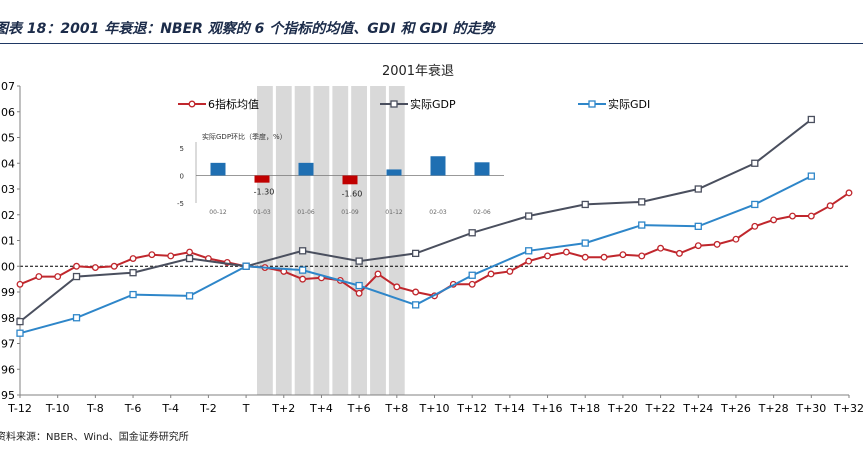  I want to click on y-tick-label: 103, so click(7, 189).